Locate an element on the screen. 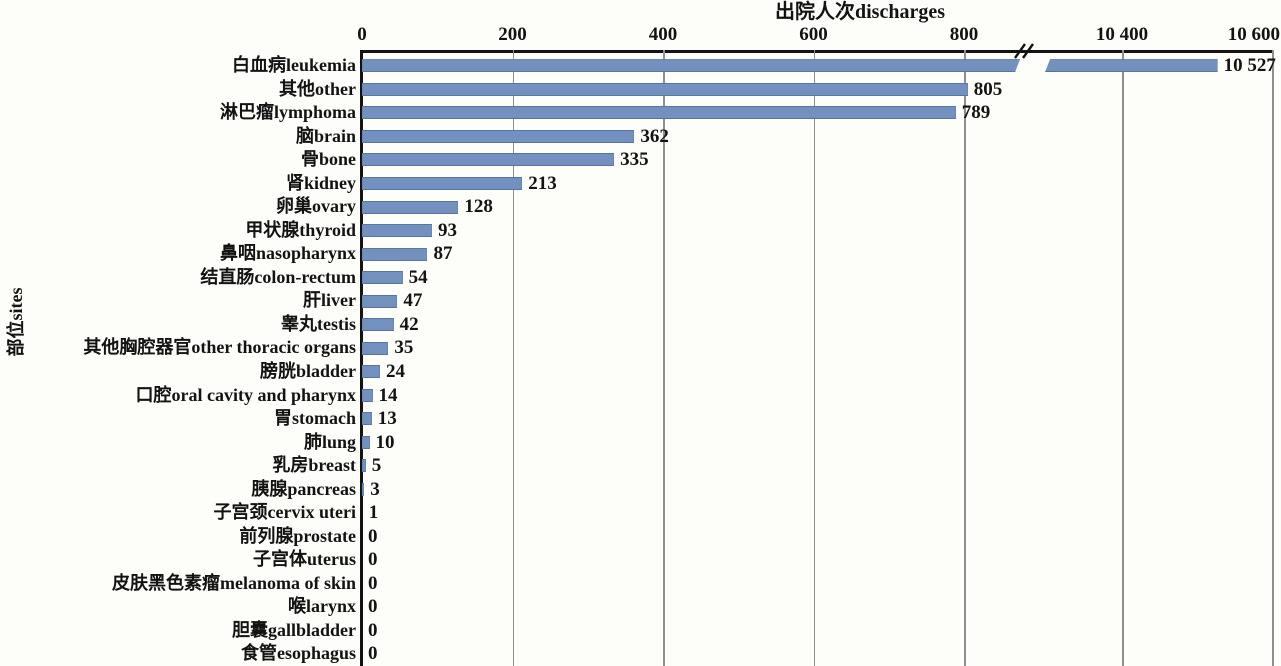 This screenshot has height=666, width=1281. category-label: 其他other is located at coordinates (317, 88).